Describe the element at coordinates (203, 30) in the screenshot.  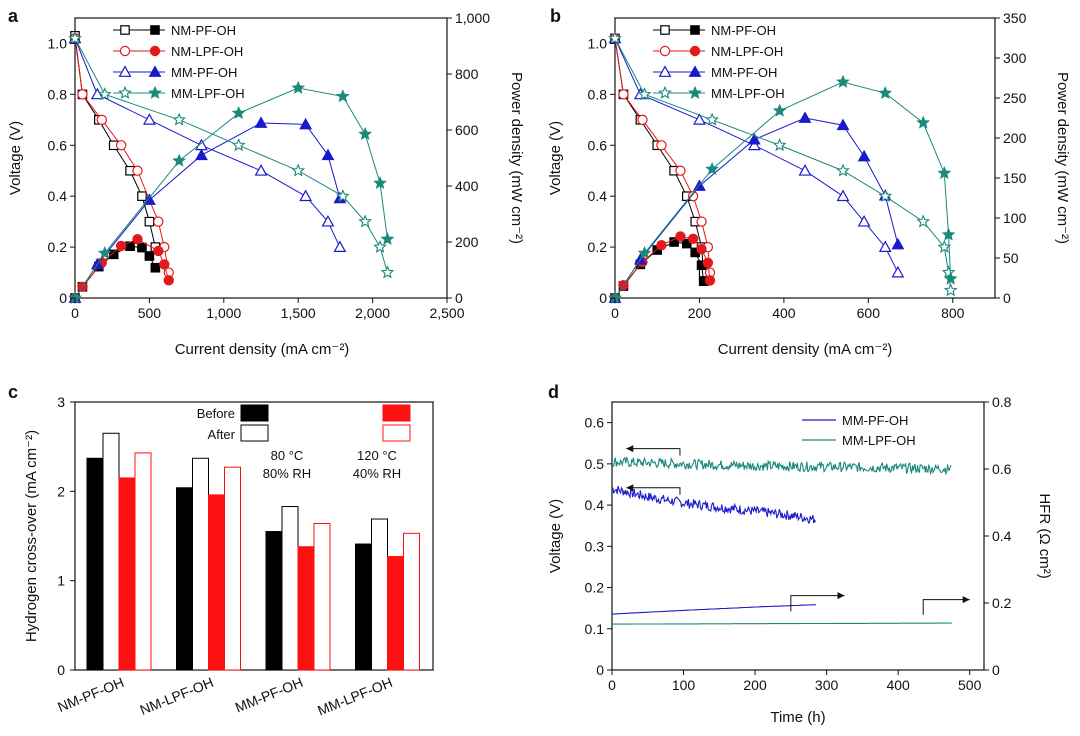
I see `a-legend-label: NM-PF-OH` at that location.